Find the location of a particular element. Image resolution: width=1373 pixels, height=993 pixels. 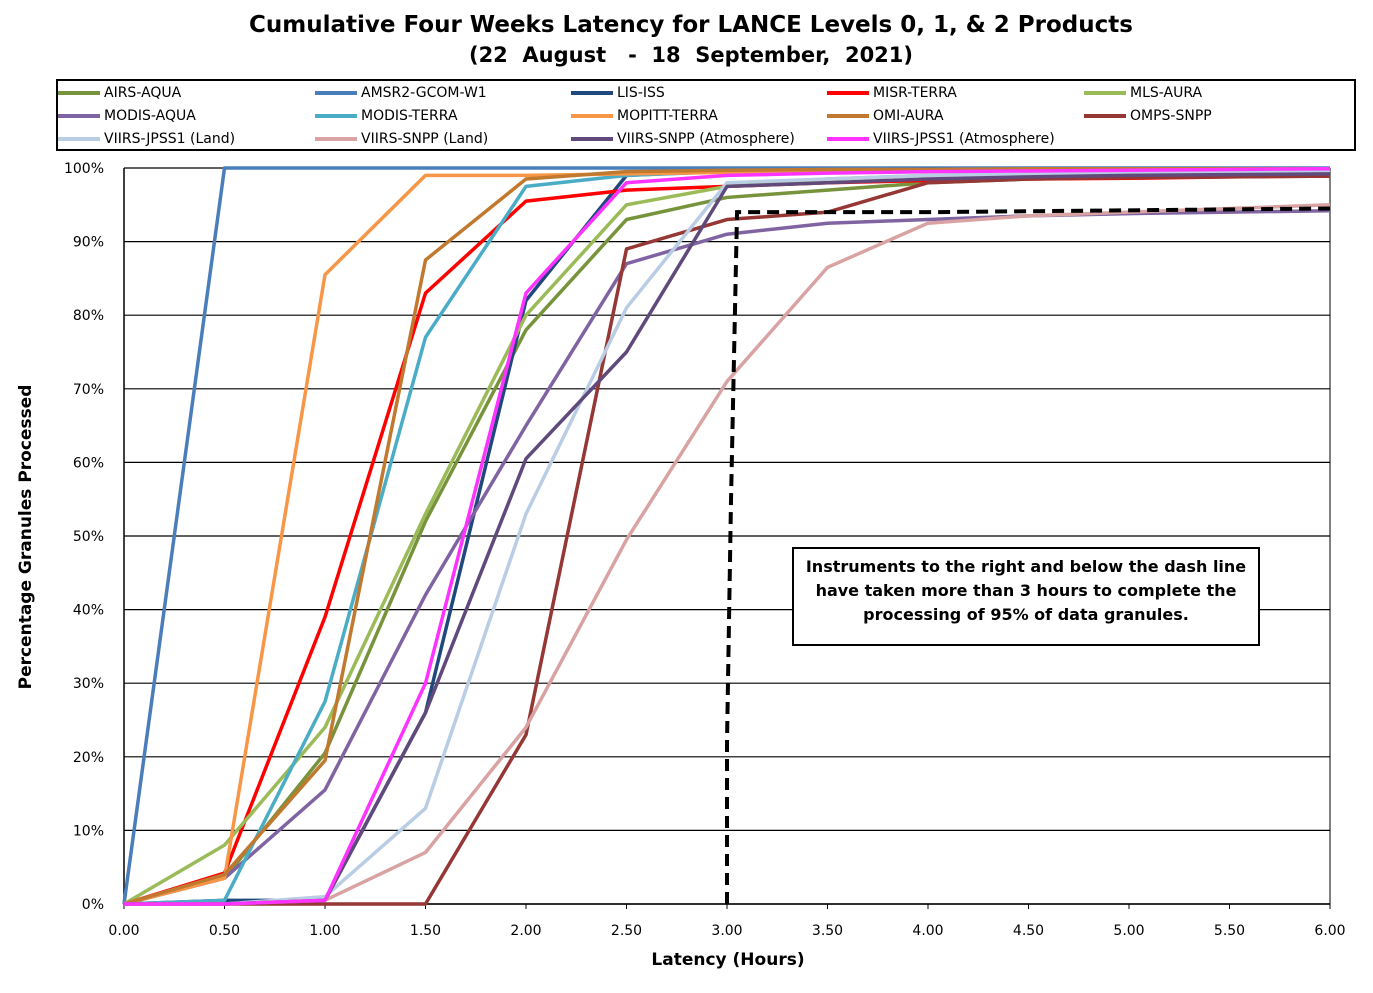

legend-label: VIIRS-SNPP (Atmosphere) is located at coordinates (706, 139).